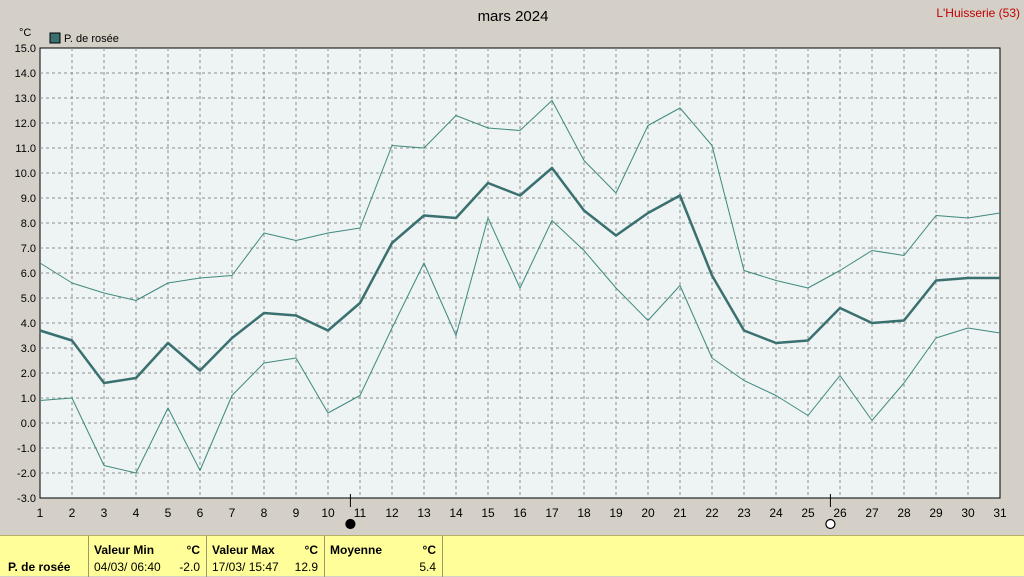 Image resolution: width=1024 pixels, height=577 pixels. What do you see at coordinates (936, 513) in the screenshot?
I see `x-tick-label: 29` at bounding box center [936, 513].